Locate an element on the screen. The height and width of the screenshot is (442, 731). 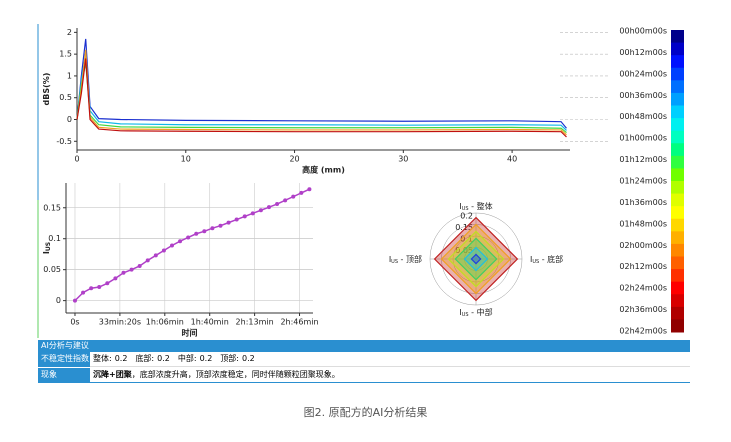
y-tick-label: 0 is located at coordinates (69, 119).